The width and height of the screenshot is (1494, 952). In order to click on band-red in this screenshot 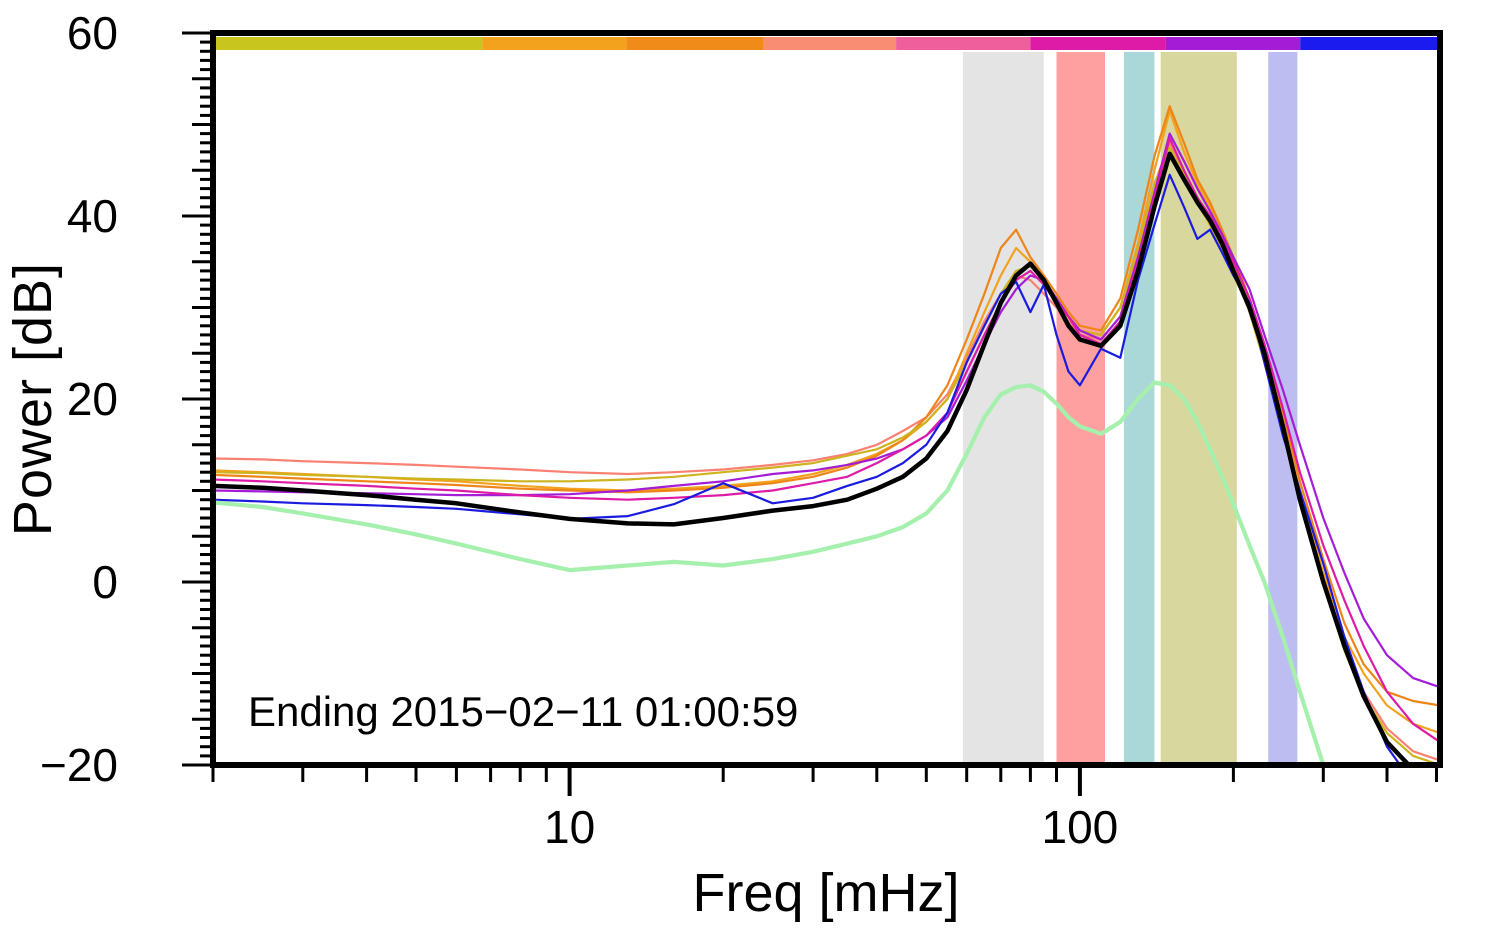, I will do `click(1080, 407)`.